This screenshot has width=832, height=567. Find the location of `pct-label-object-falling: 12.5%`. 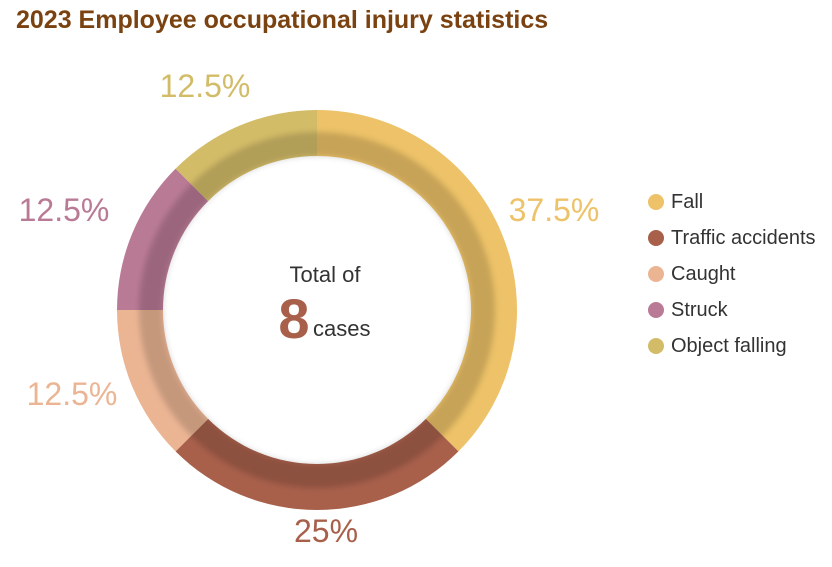

pct-label-object-falling: 12.5% is located at coordinates (205, 86).